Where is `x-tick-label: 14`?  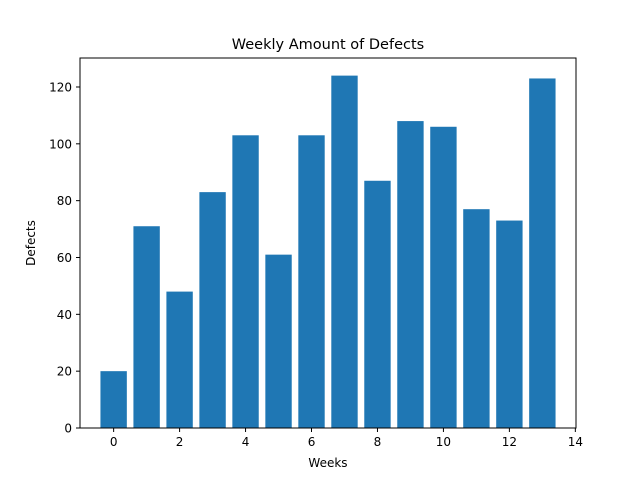
x-tick-label: 14 is located at coordinates (575, 442).